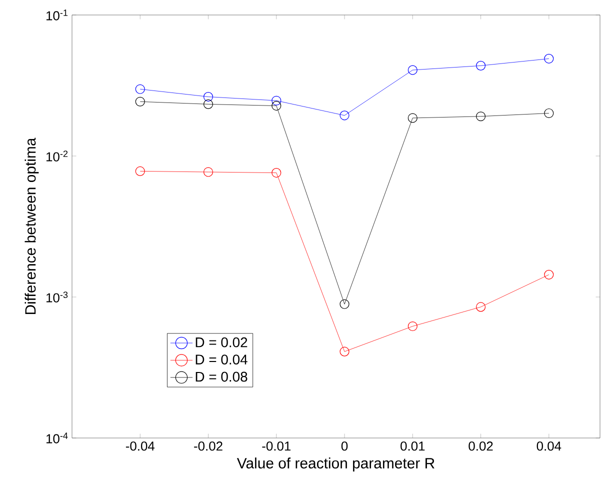  Describe the element at coordinates (276, 446) in the screenshot. I see `x-tick-label: -0.01` at that location.